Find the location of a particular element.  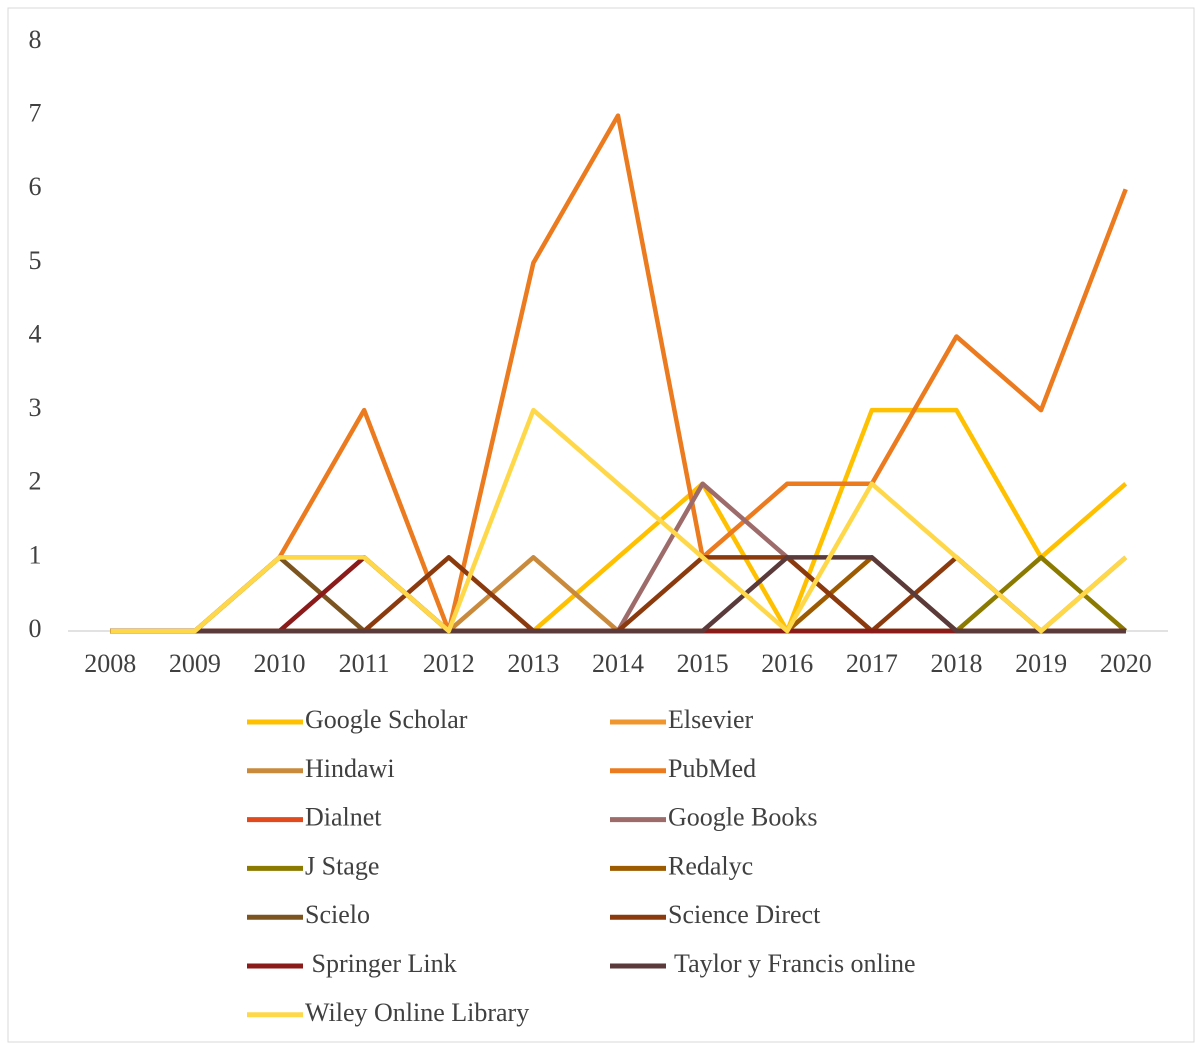

x-tick-label: 2020 is located at coordinates (1126, 663).